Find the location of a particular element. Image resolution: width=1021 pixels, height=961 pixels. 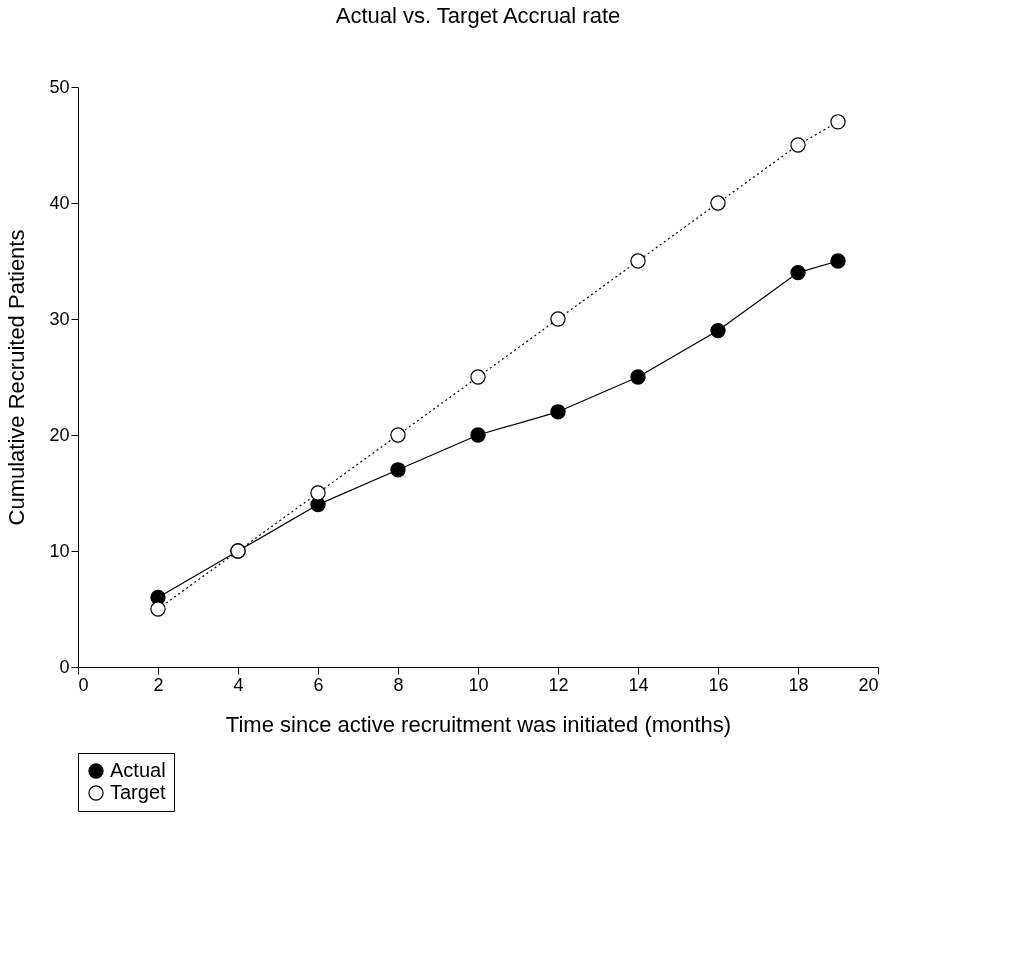

x-tick-label: 6 is located at coordinates (318, 684).